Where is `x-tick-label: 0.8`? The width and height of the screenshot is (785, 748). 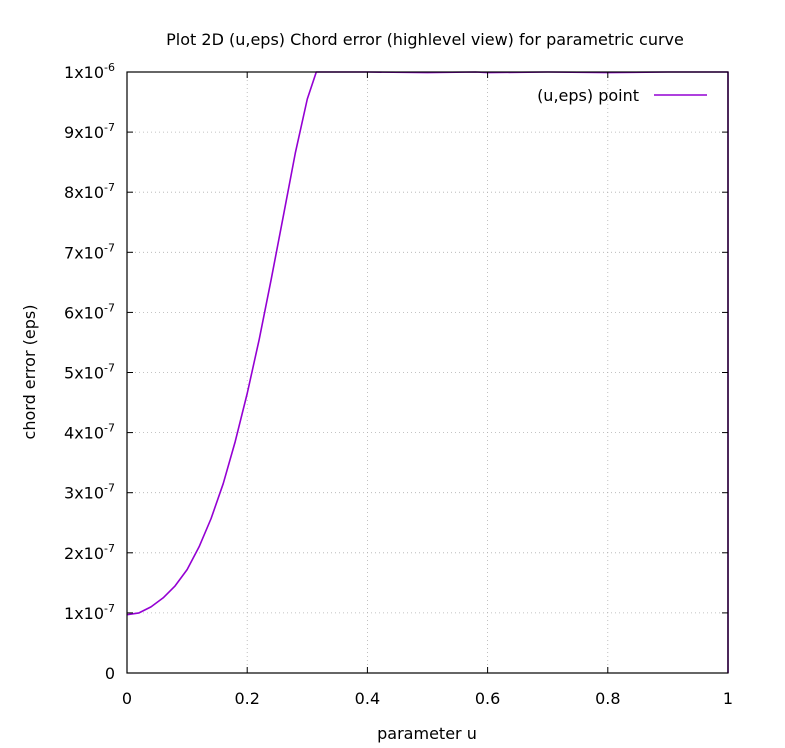 x-tick-label: 0.8 is located at coordinates (607, 698).